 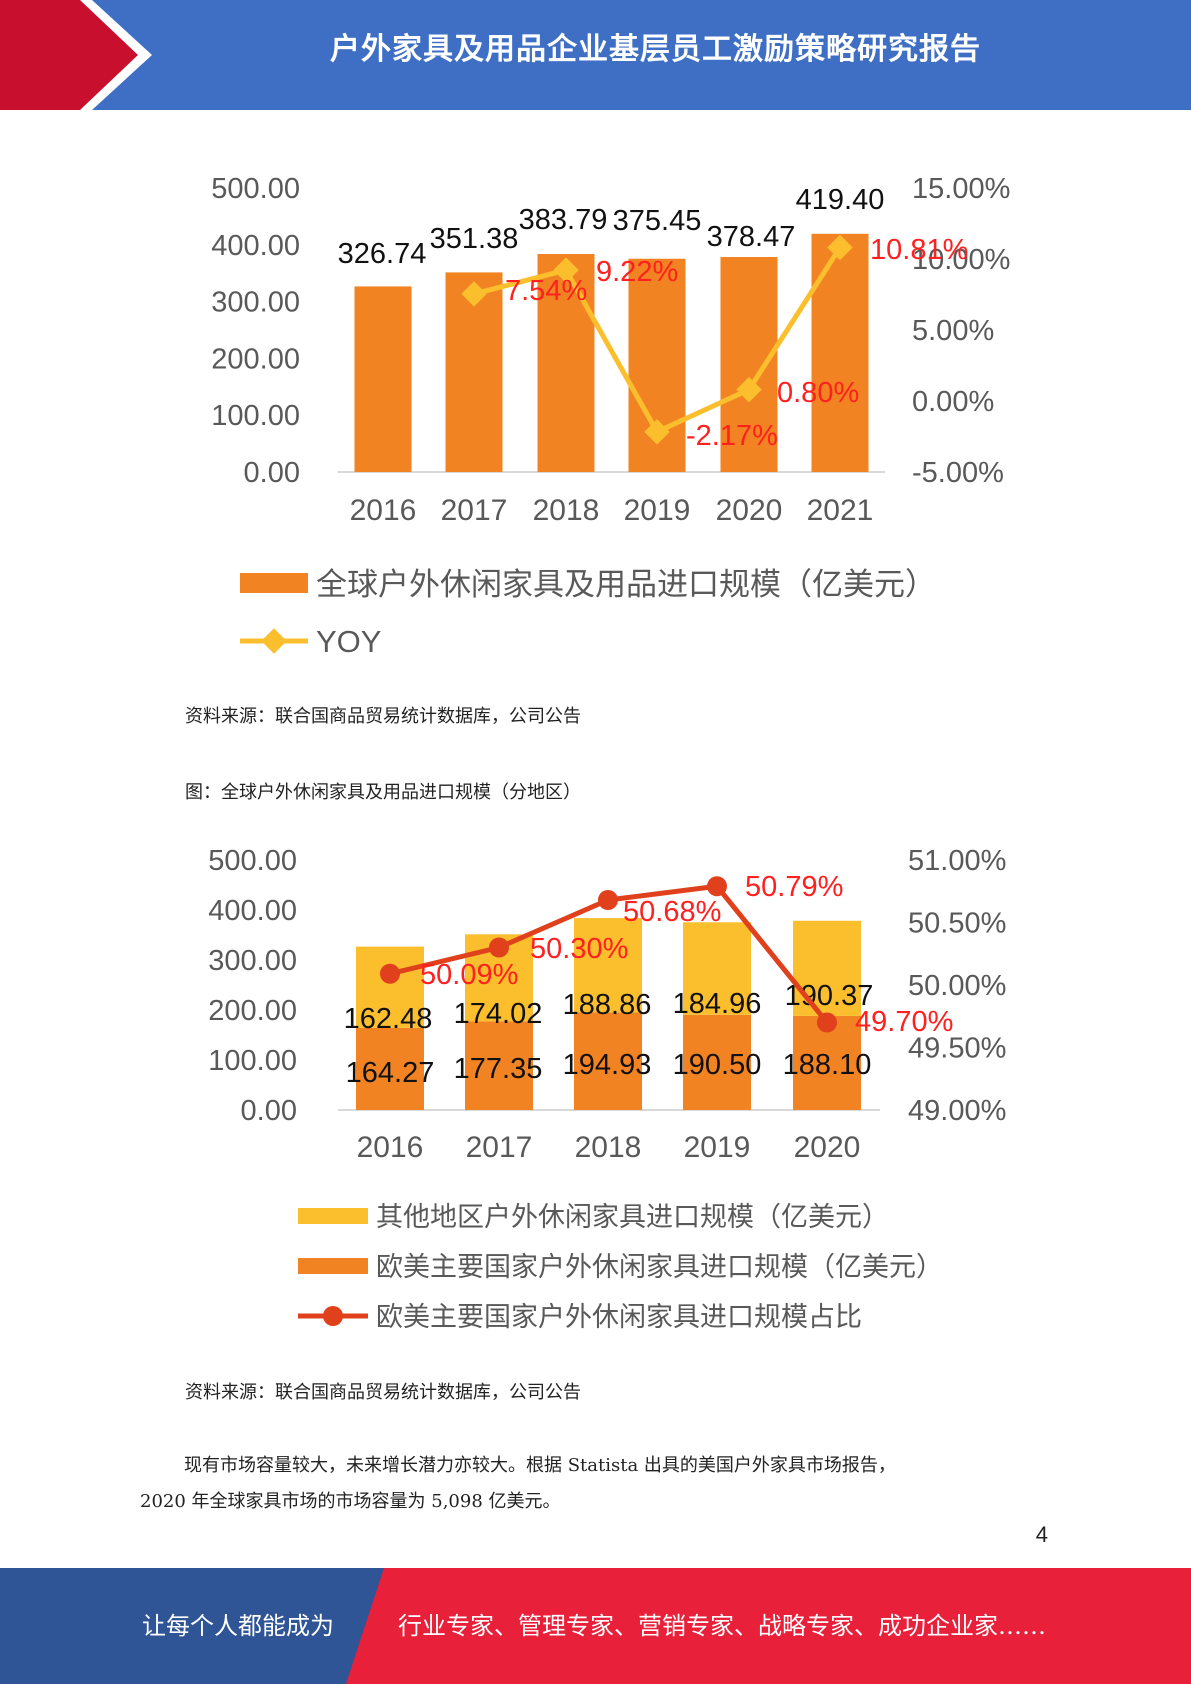 I want to click on yoy-data-label: 0.80%, so click(x=818, y=393).